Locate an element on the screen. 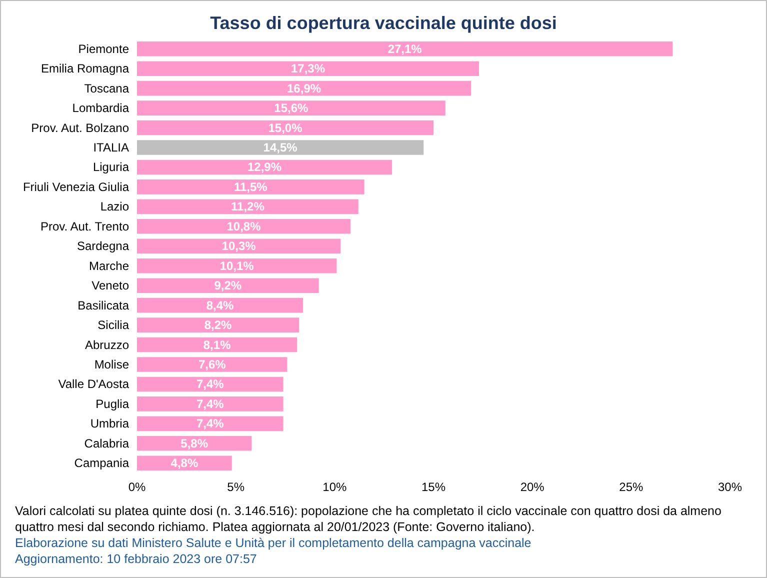  text: Elaborazione su dati Ministero Salute e Unità per il completamento della campagna vaccinale is located at coordinates (273, 543).